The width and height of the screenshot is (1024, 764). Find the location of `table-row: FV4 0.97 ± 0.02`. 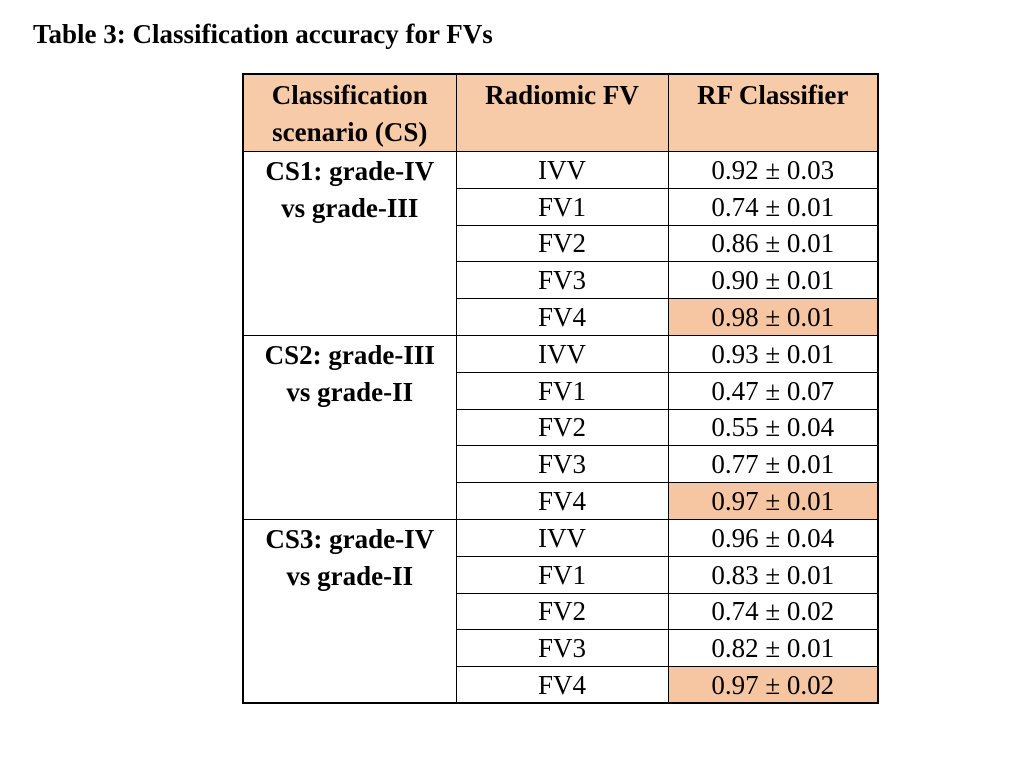

table-row: FV4 0.97 ± 0.02 is located at coordinates (561, 685).